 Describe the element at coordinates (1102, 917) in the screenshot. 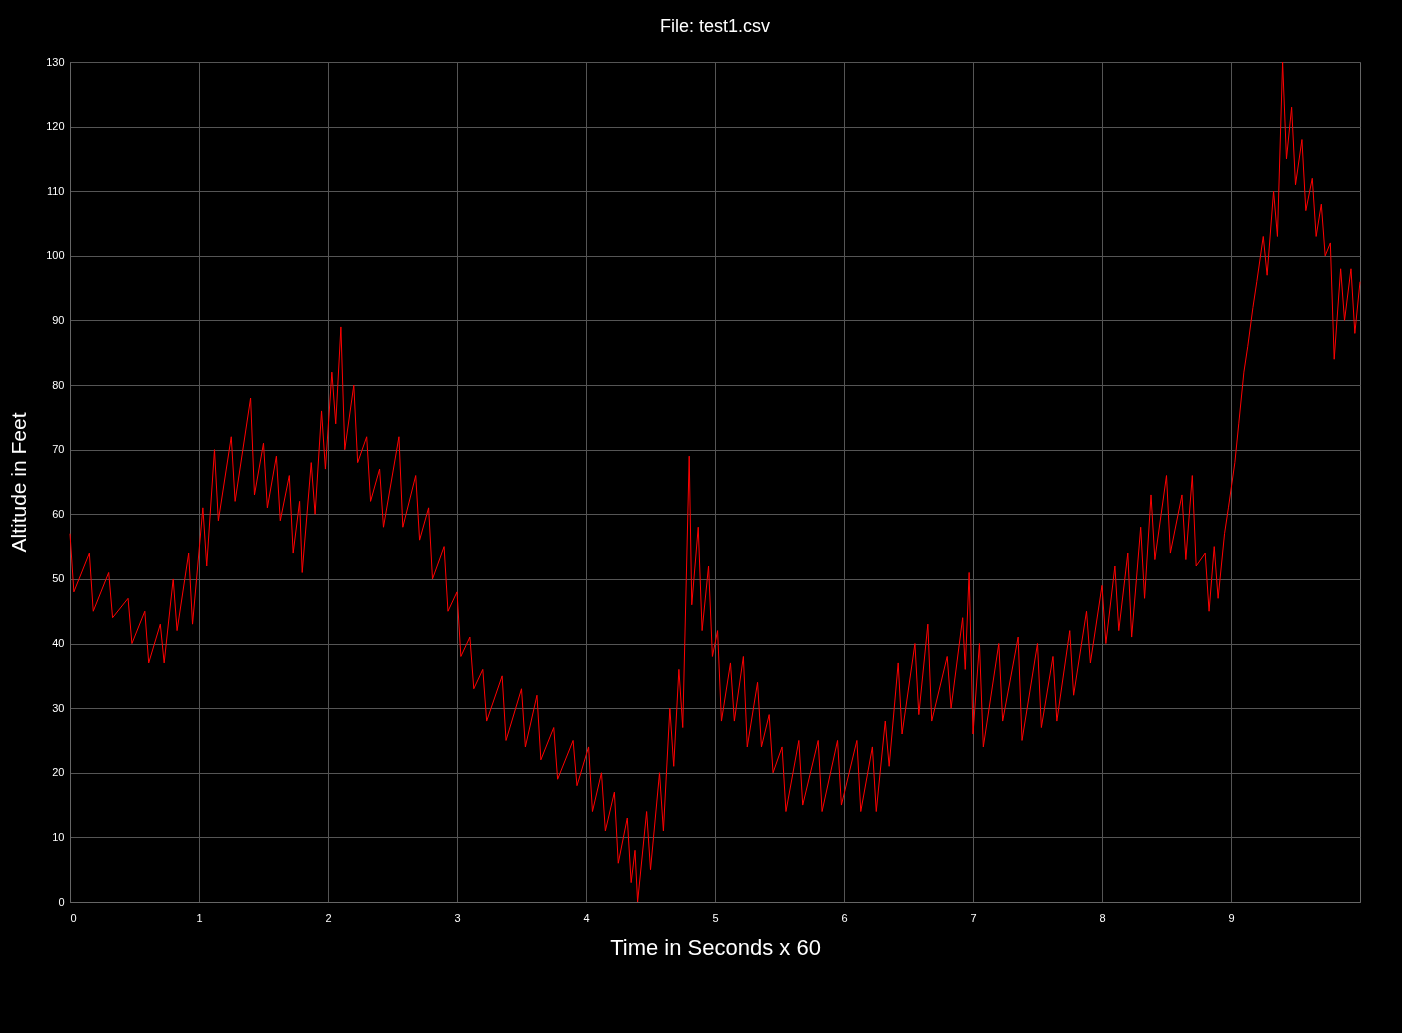

I see `x-tick-label: 8` at that location.